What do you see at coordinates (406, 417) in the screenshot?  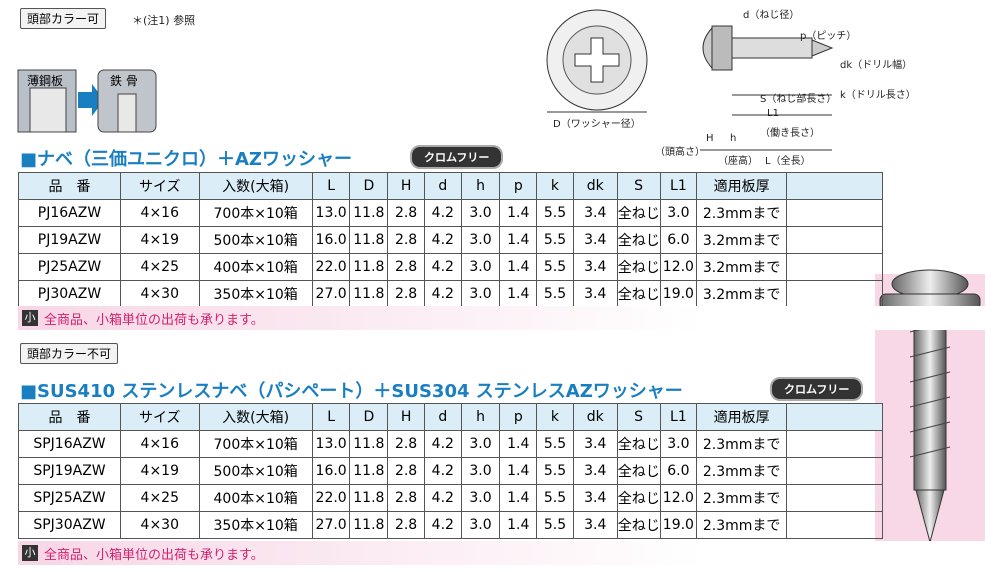 I see `header-cell: H` at bounding box center [406, 417].